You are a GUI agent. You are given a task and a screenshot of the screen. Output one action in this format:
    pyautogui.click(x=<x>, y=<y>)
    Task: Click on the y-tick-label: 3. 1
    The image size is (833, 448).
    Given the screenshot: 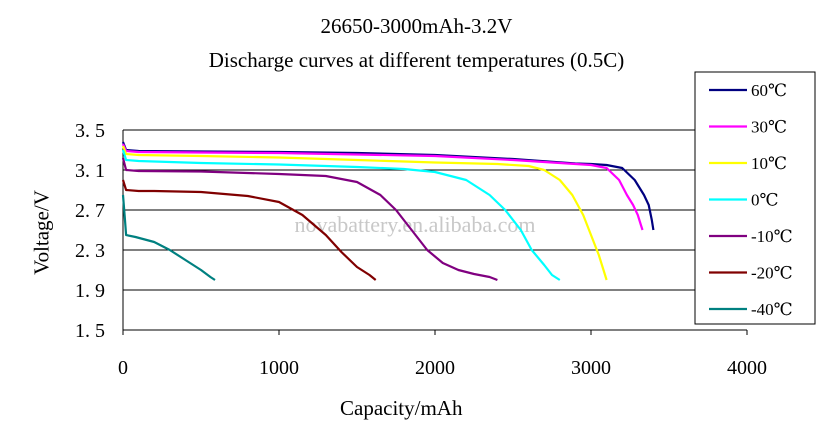 What is the action you would take?
    pyautogui.click(x=90, y=171)
    